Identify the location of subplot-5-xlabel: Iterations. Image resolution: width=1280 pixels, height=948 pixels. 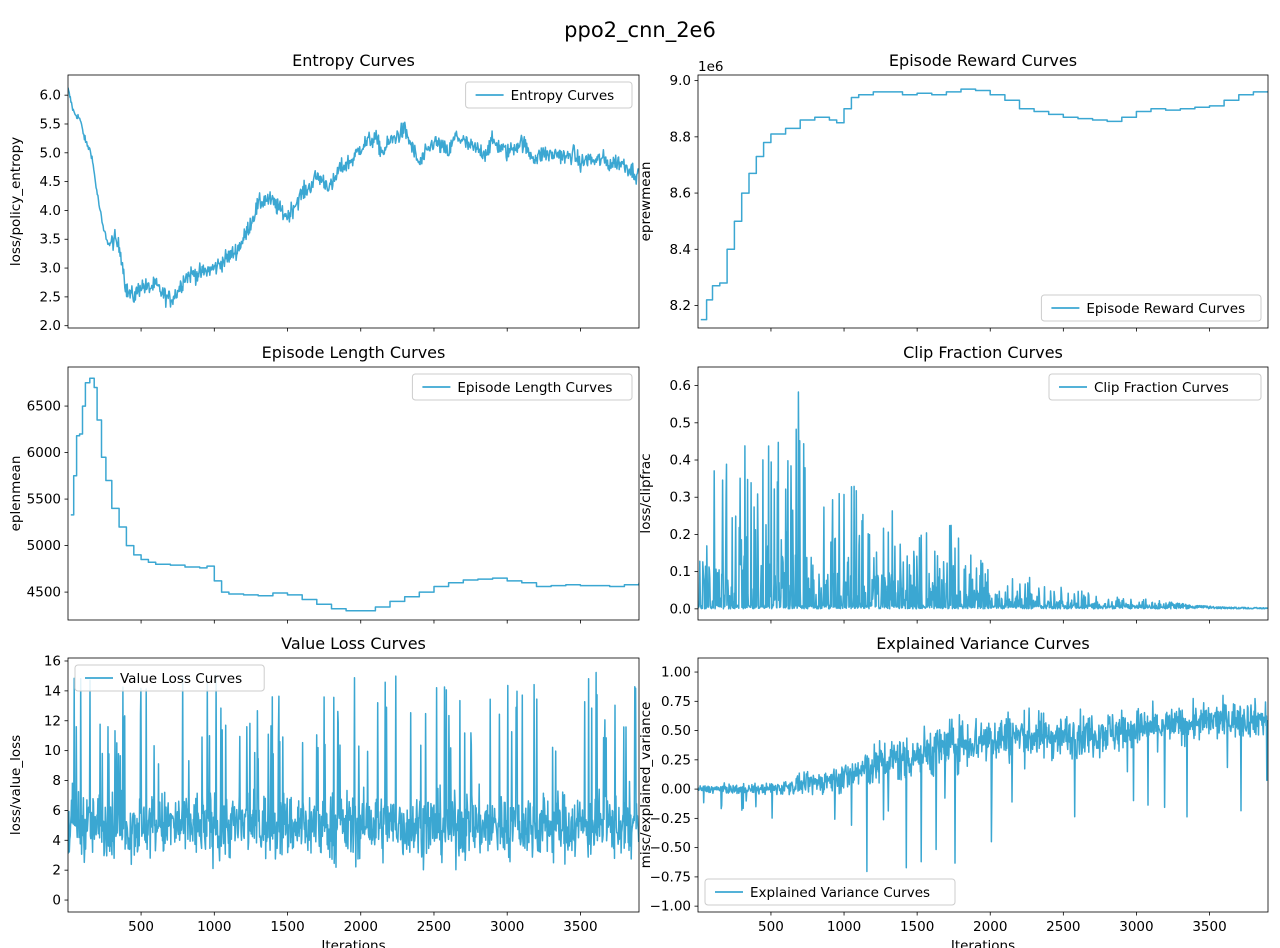
(983, 943).